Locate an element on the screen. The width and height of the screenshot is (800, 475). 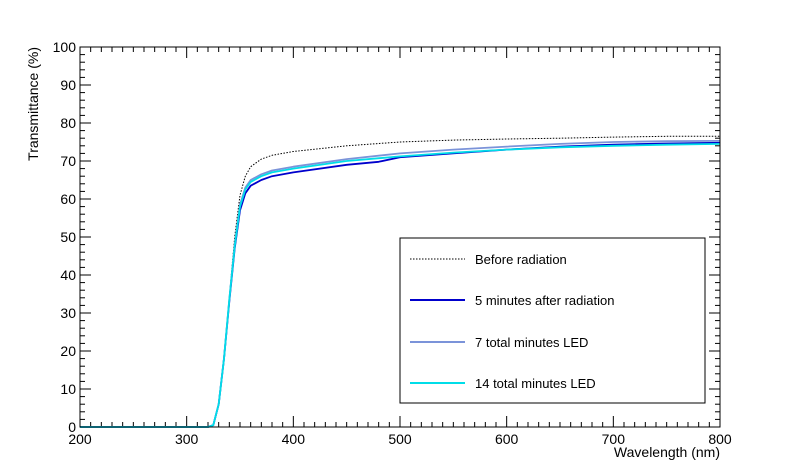
x-tick-label: 700 is located at coordinates (614, 439).